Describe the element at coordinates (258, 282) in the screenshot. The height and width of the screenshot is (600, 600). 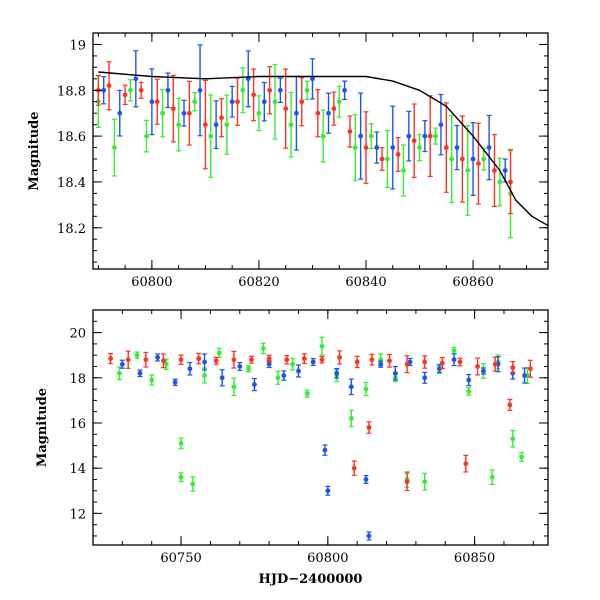
I see `x-tick-label: 60820` at that location.